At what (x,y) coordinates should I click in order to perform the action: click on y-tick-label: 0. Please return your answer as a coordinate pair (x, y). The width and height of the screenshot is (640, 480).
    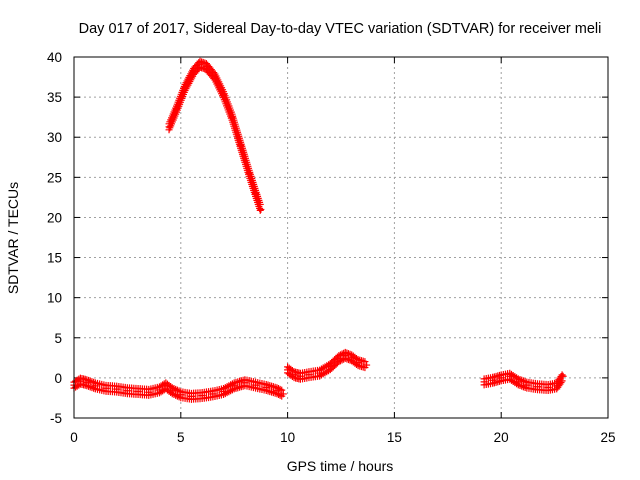
    Looking at the image, I should click on (58, 378).